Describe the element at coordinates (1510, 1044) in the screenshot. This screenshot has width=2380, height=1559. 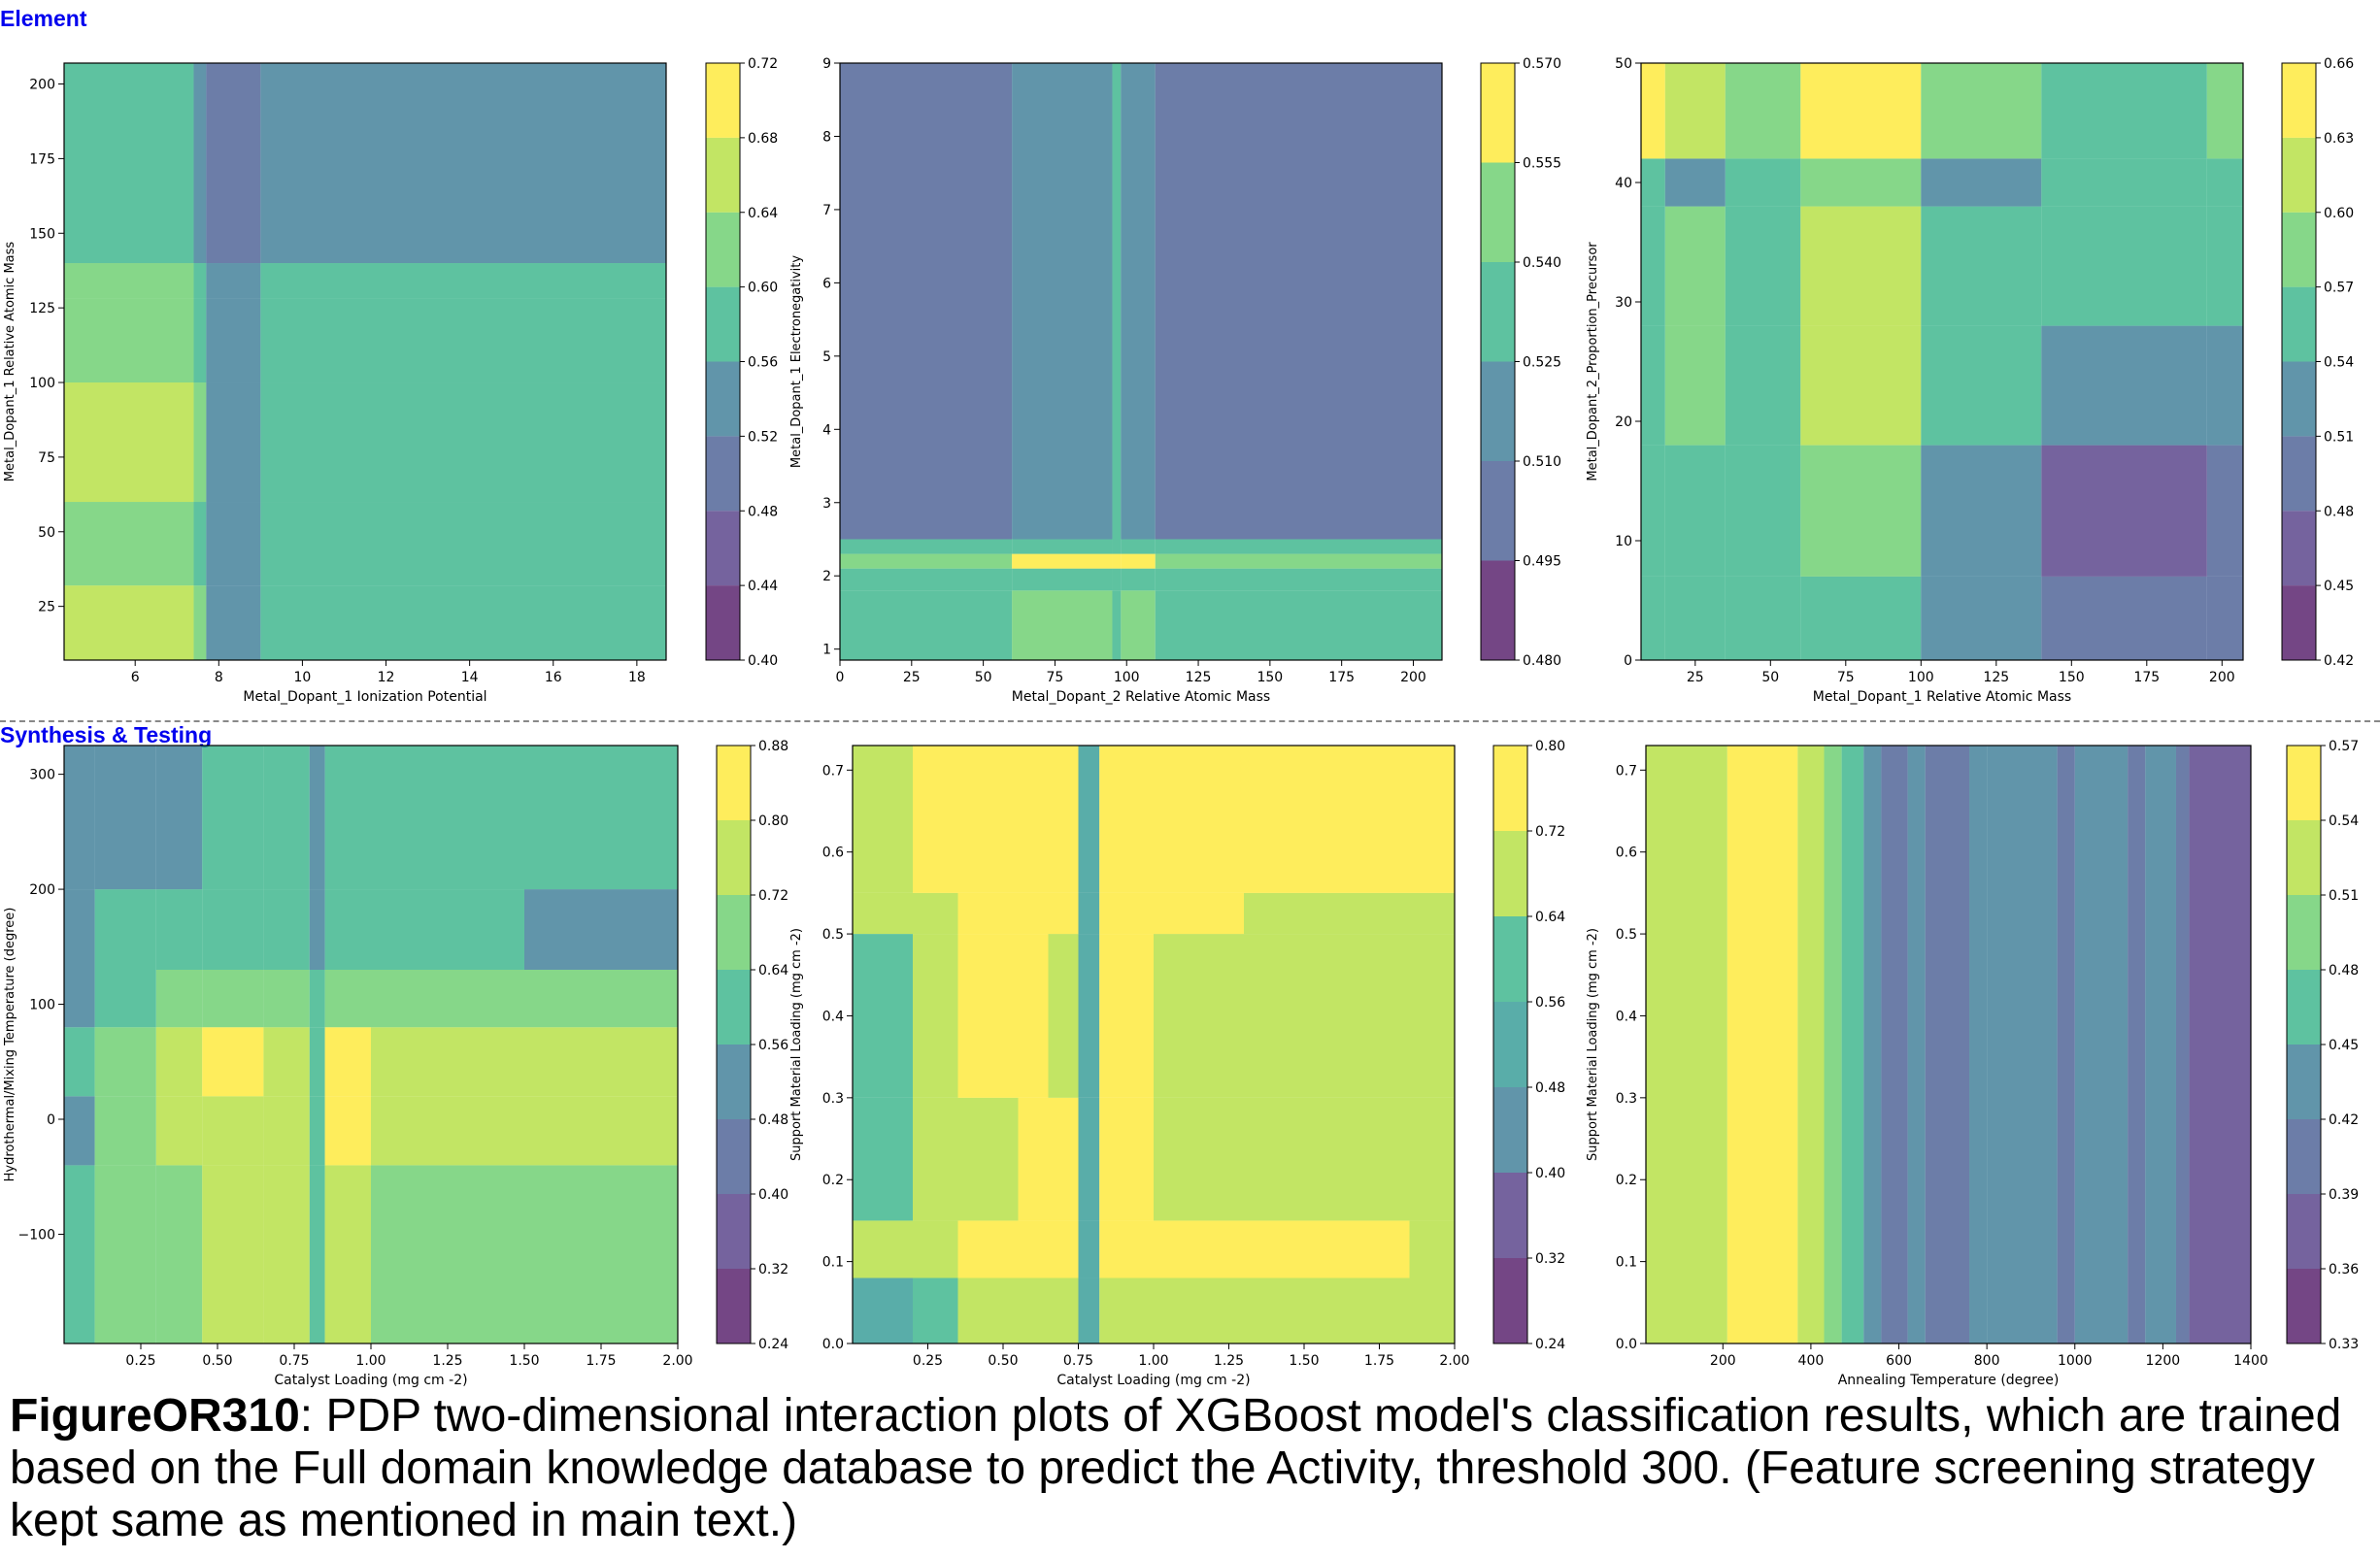
I see `colorbar-frame` at that location.